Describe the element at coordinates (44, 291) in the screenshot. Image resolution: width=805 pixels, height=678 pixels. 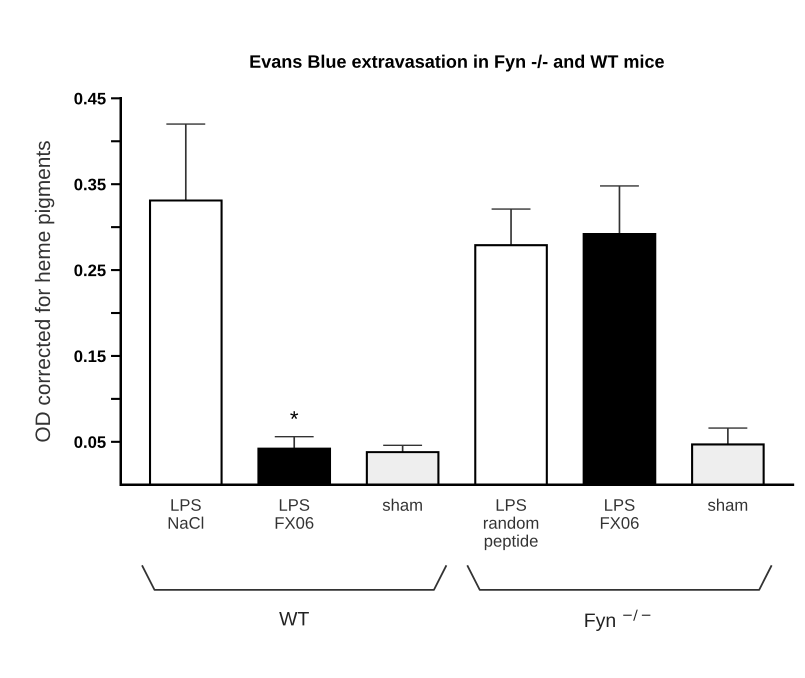
I see `y-axis-title: OD corrected for heme pigments` at that location.